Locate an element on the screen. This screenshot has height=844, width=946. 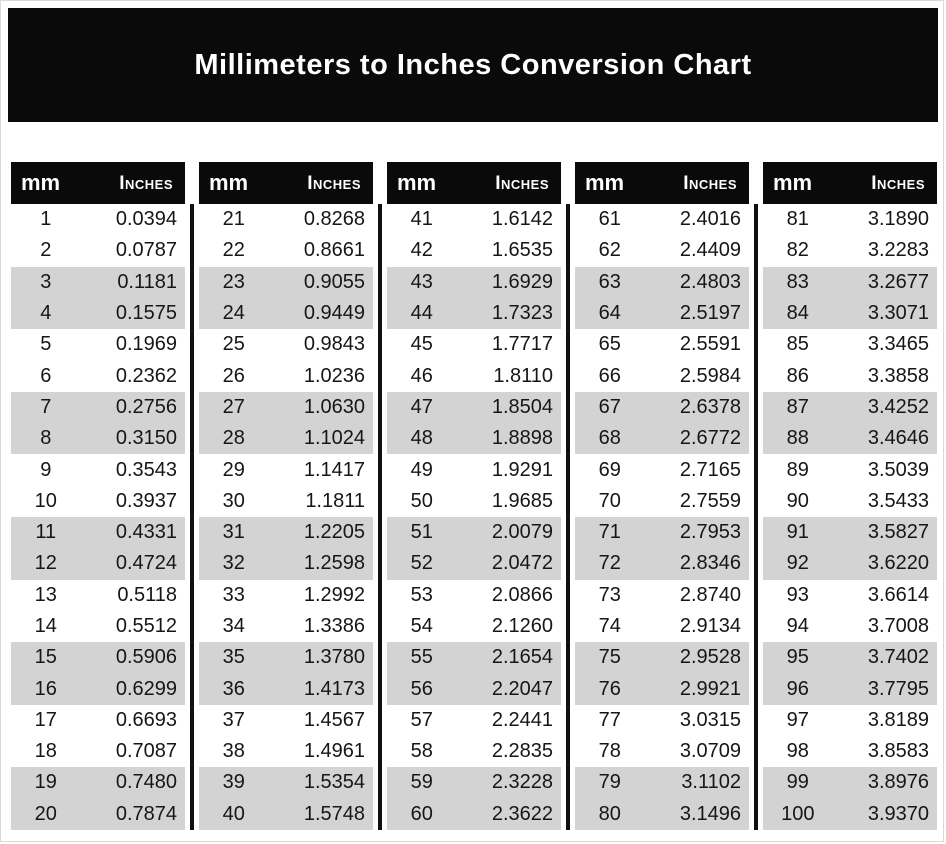
inches-cell: 1.0236 is located at coordinates (334, 375).